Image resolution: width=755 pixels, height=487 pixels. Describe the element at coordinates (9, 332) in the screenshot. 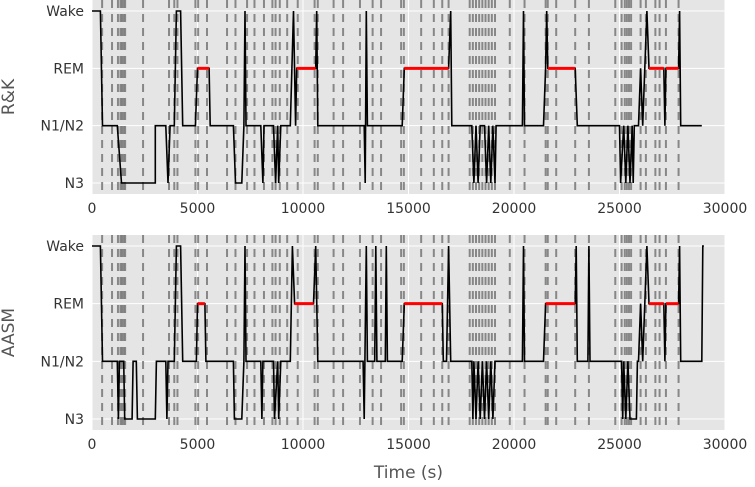

I see `y-axis-label: AASM` at that location.